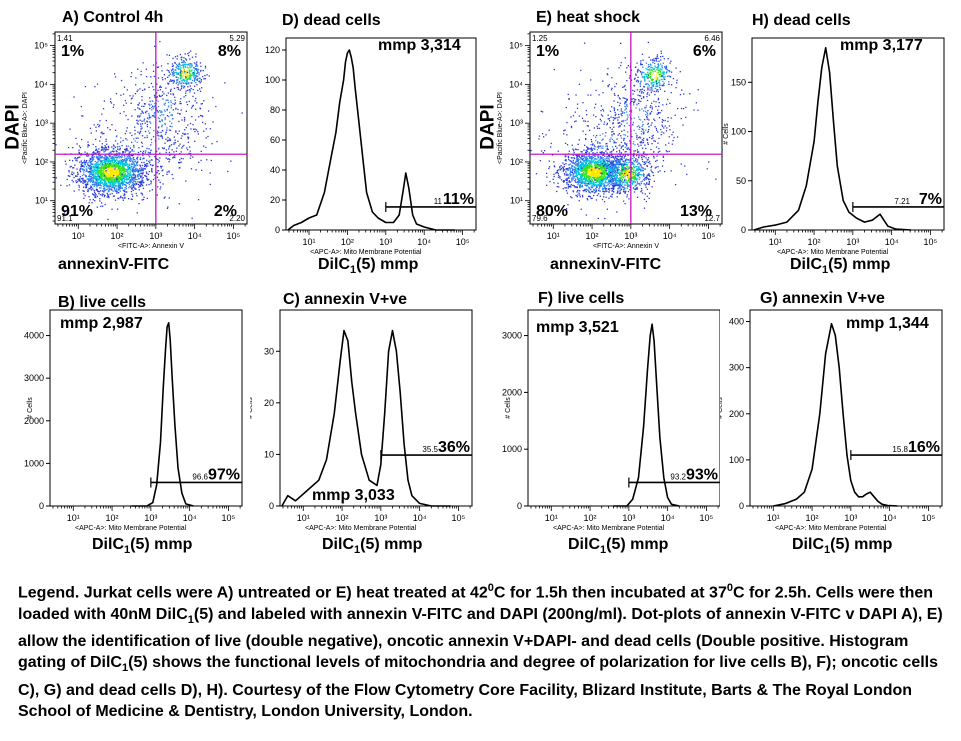  What do you see at coordinates (371, 140) in the screenshot?
I see `histogram-line` at bounding box center [371, 140].